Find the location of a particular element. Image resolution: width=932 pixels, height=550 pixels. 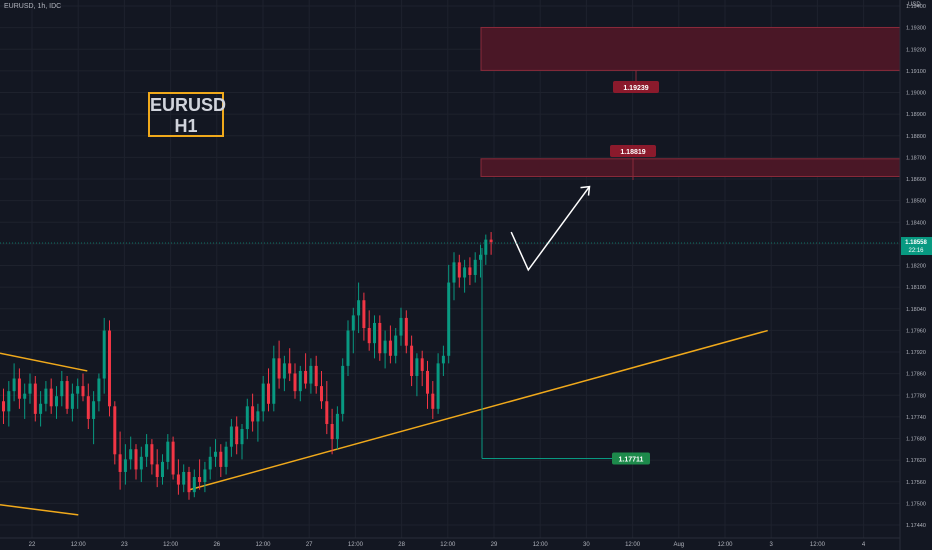

time-tick-label: 23 is located at coordinates (124, 545).